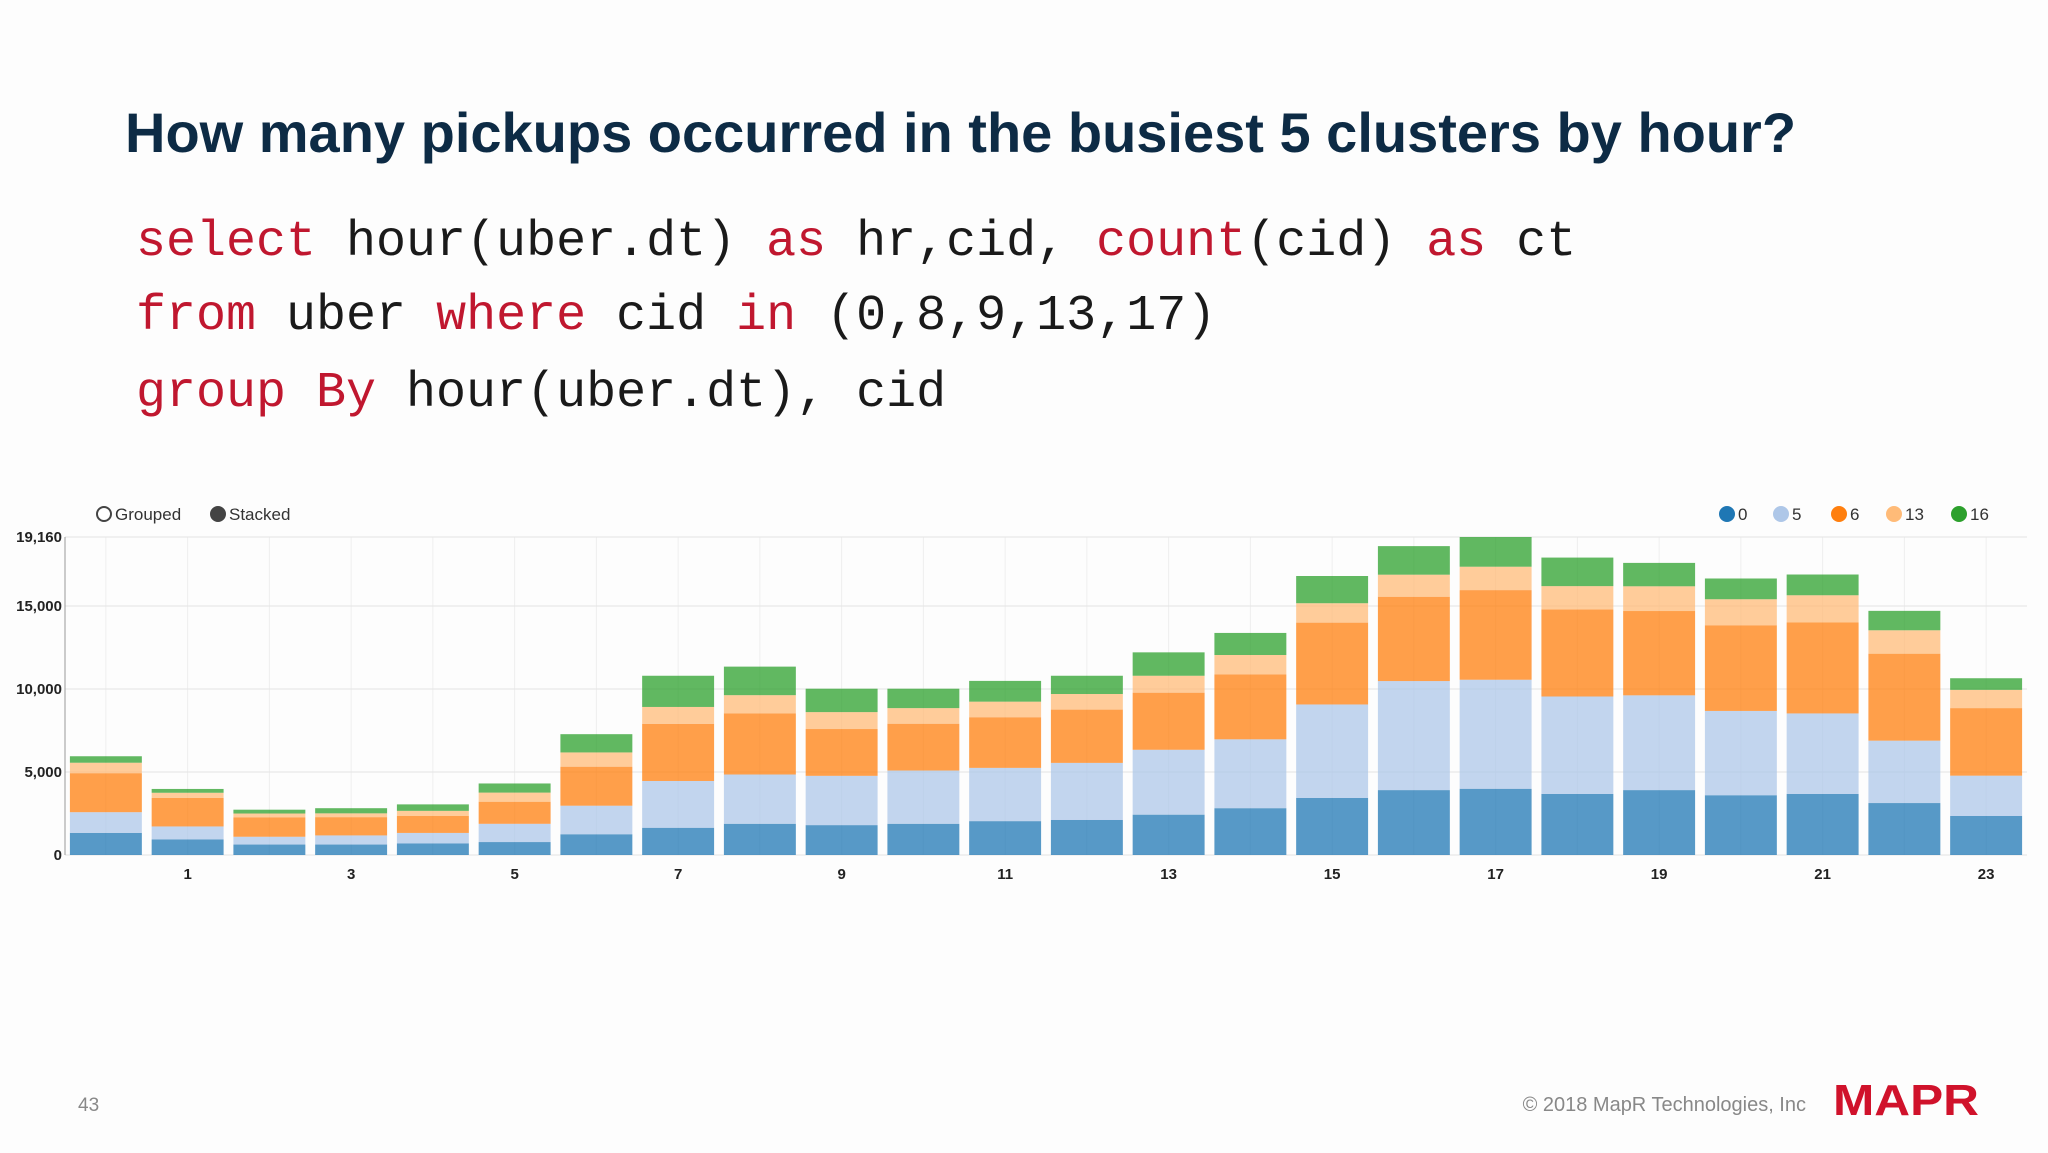 Image resolution: width=2048 pixels, height=1153 pixels. I want to click on legend-item: 0, so click(1733, 514).